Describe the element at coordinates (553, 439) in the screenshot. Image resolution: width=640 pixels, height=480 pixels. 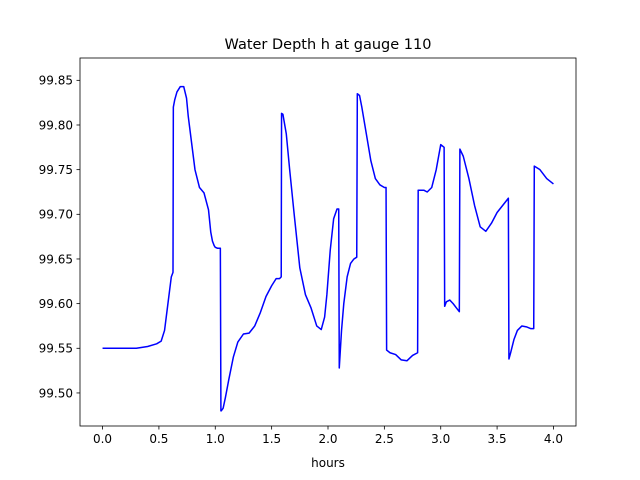
I see `x-tick-label: 4.0` at that location.